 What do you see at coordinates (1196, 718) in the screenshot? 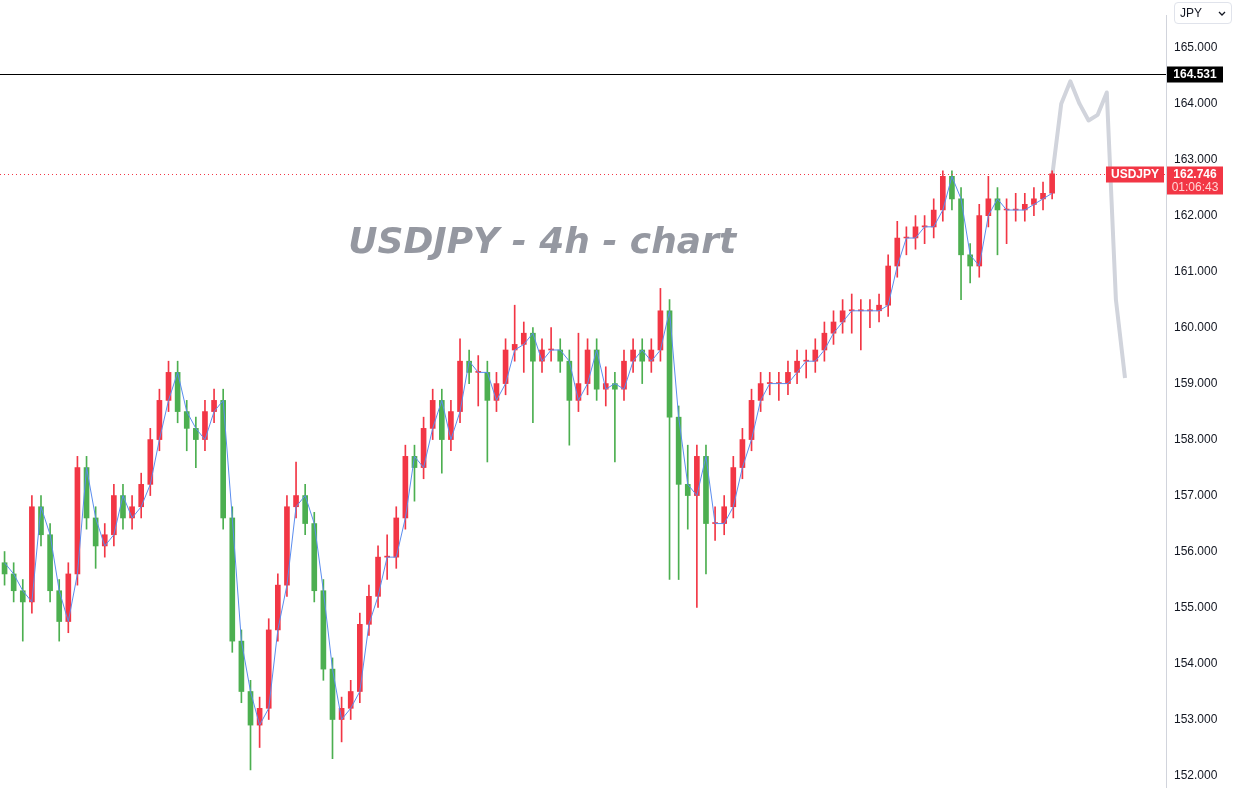
I see `y-tick-label: 153.000` at bounding box center [1196, 718].